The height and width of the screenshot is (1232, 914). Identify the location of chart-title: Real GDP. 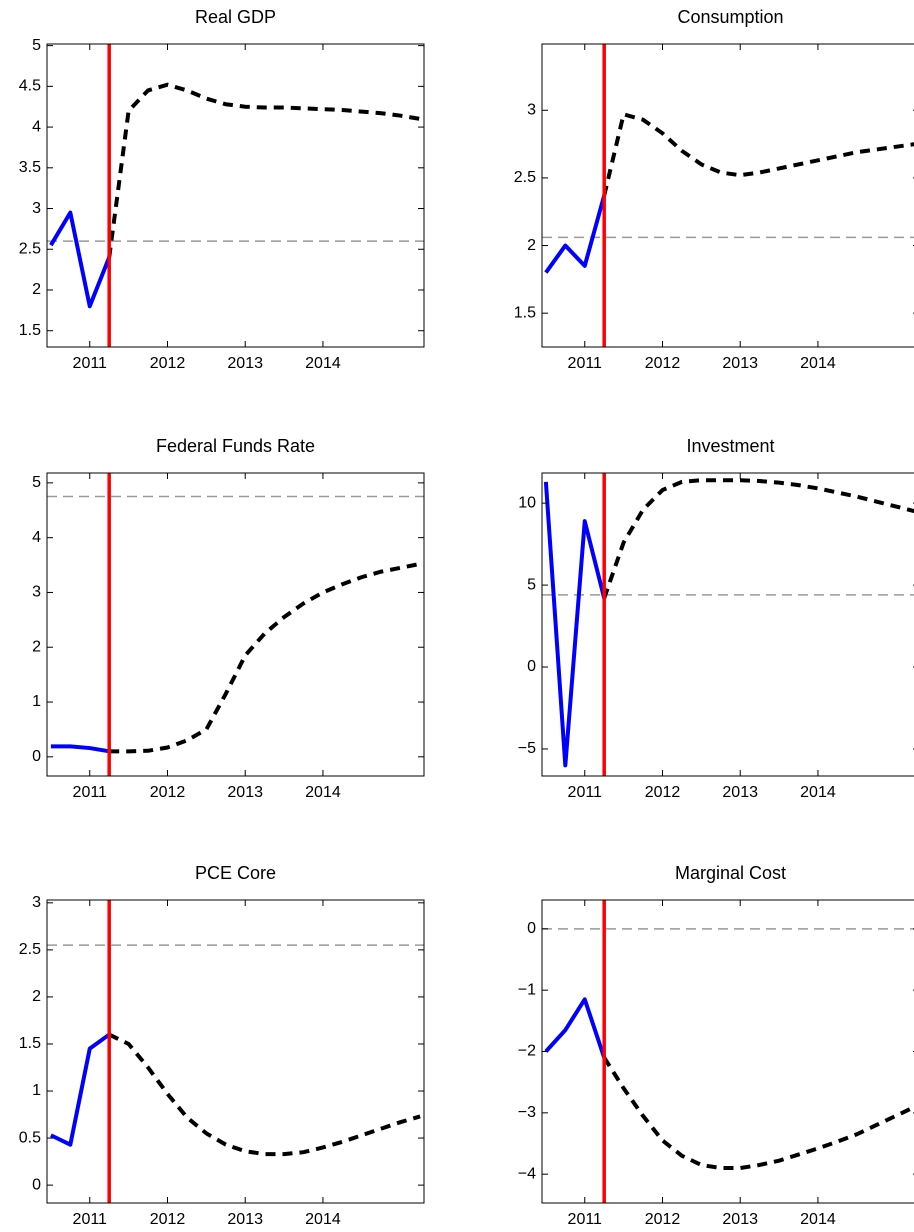
(235, 17).